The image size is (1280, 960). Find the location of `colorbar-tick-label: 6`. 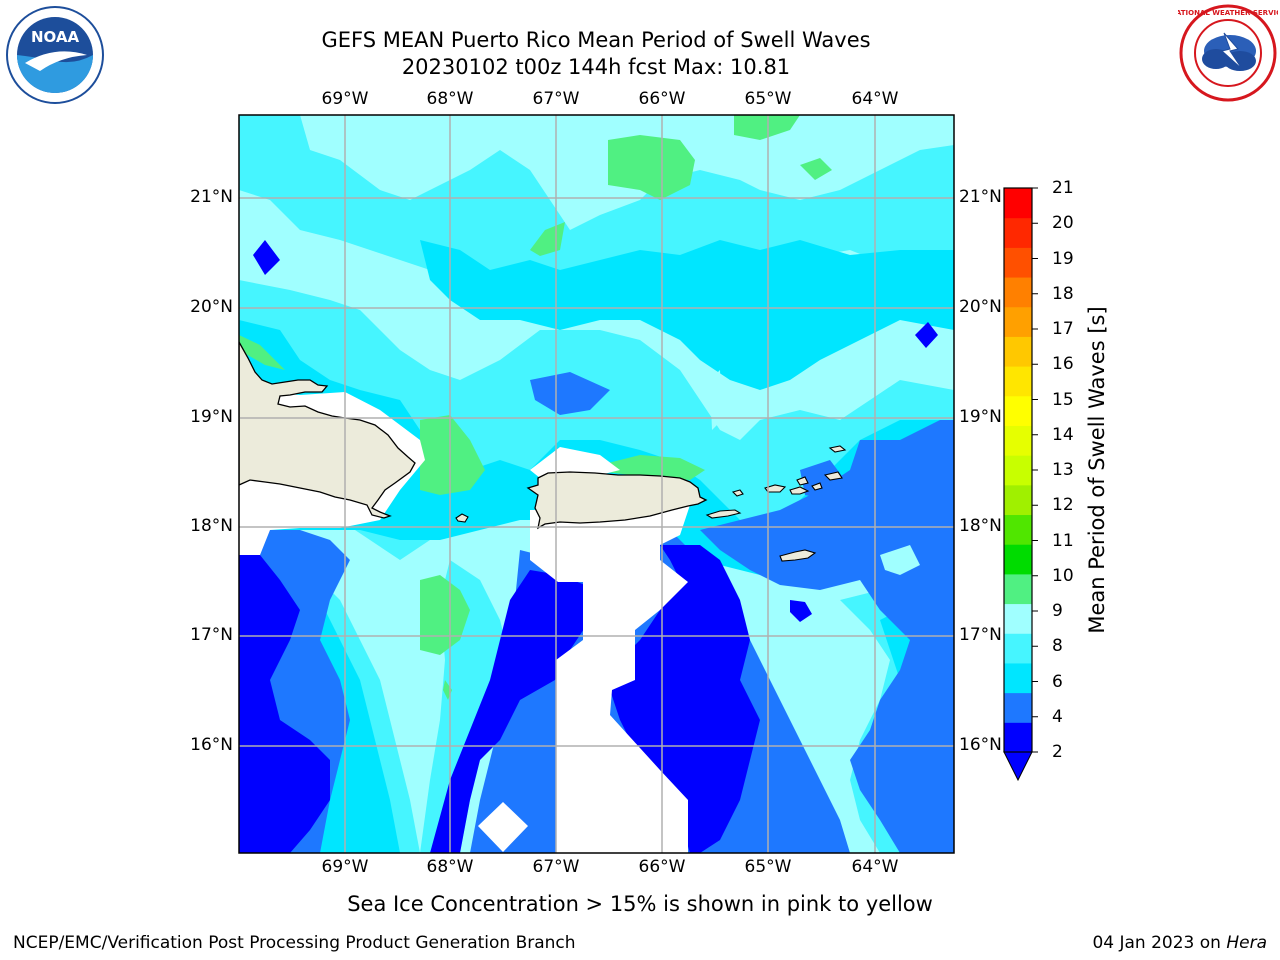

colorbar-tick-label: 6 is located at coordinates (1057, 681).